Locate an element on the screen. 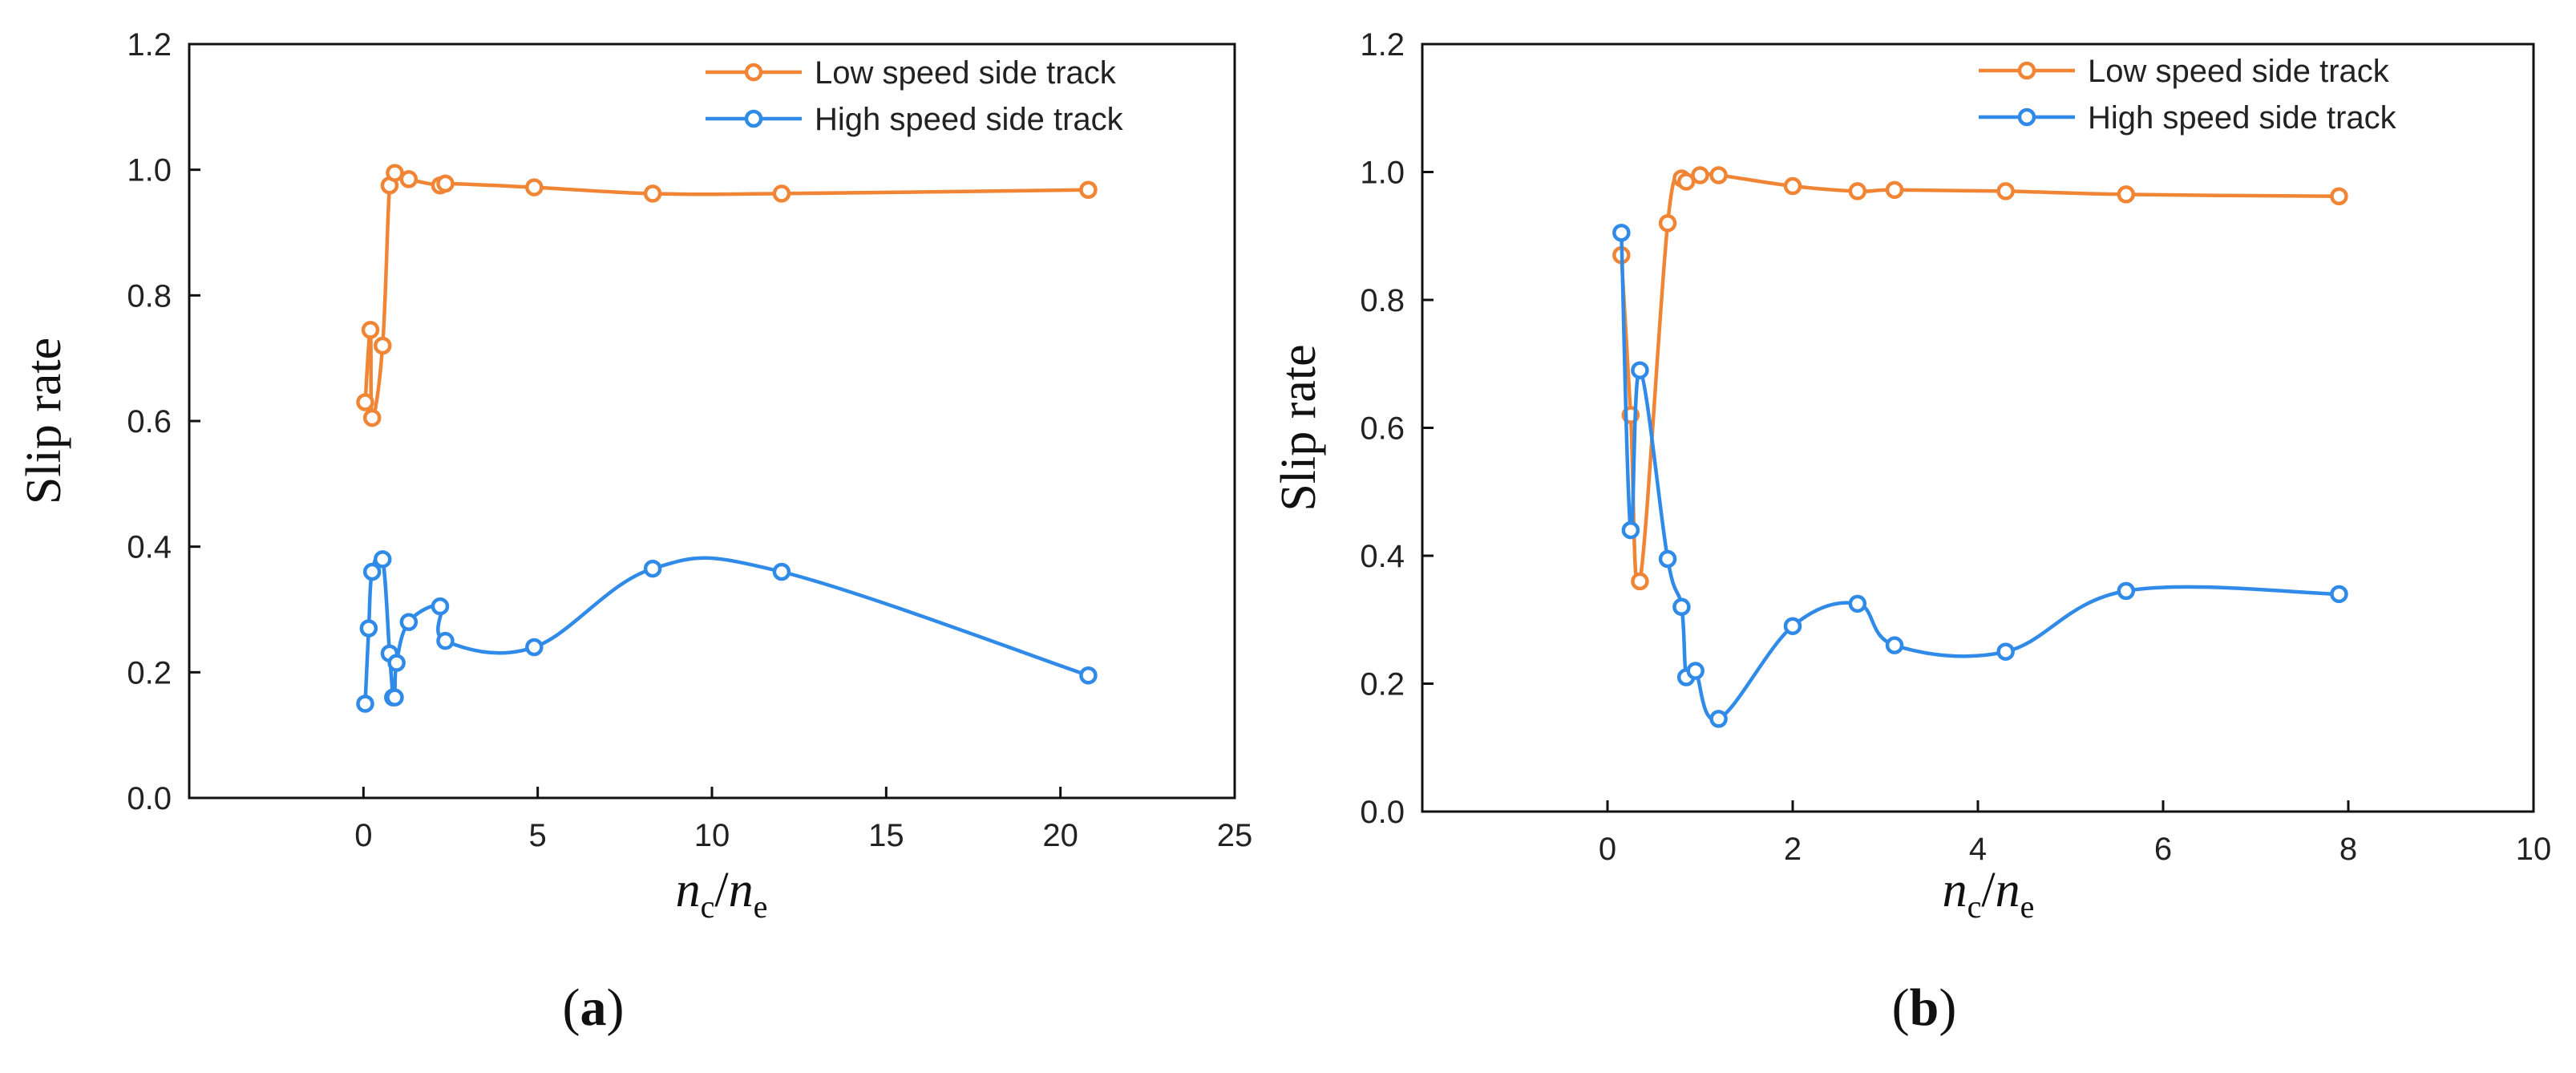 The width and height of the screenshot is (2576, 1073). x-axis-label: nc/ne is located at coordinates (722, 894).